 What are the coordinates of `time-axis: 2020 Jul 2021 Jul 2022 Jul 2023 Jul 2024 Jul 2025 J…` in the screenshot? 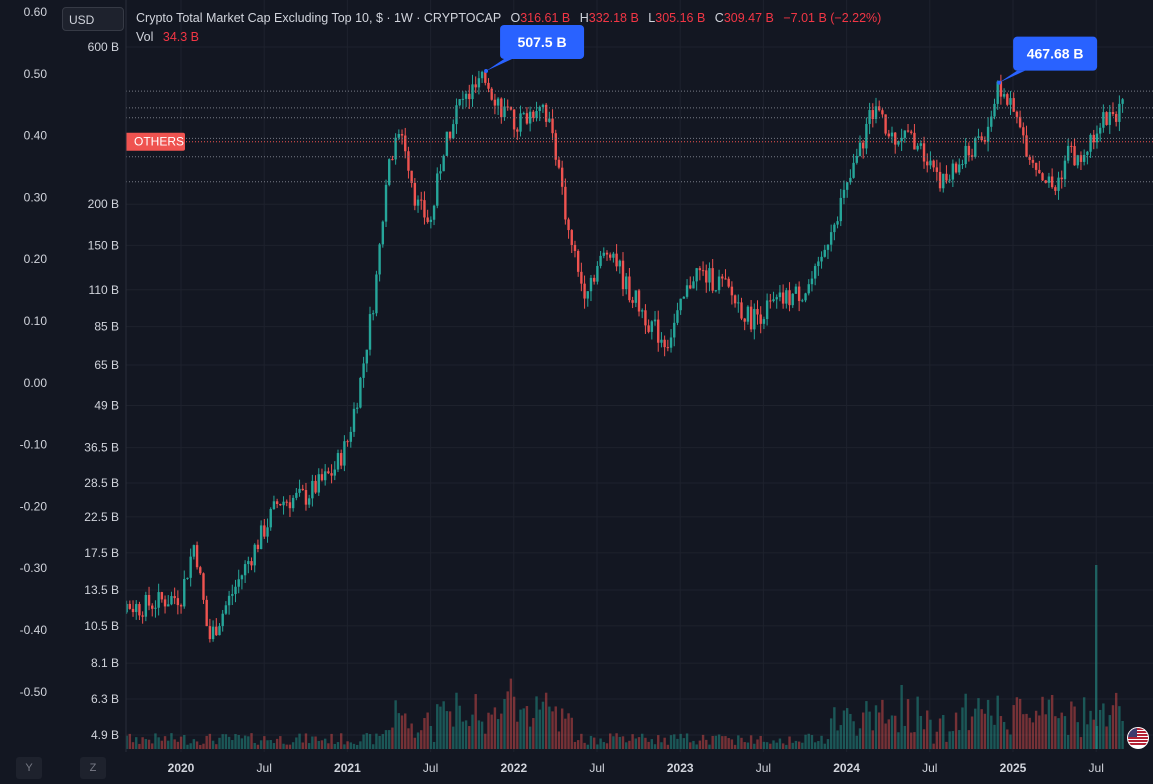 It's located at (576, 768).